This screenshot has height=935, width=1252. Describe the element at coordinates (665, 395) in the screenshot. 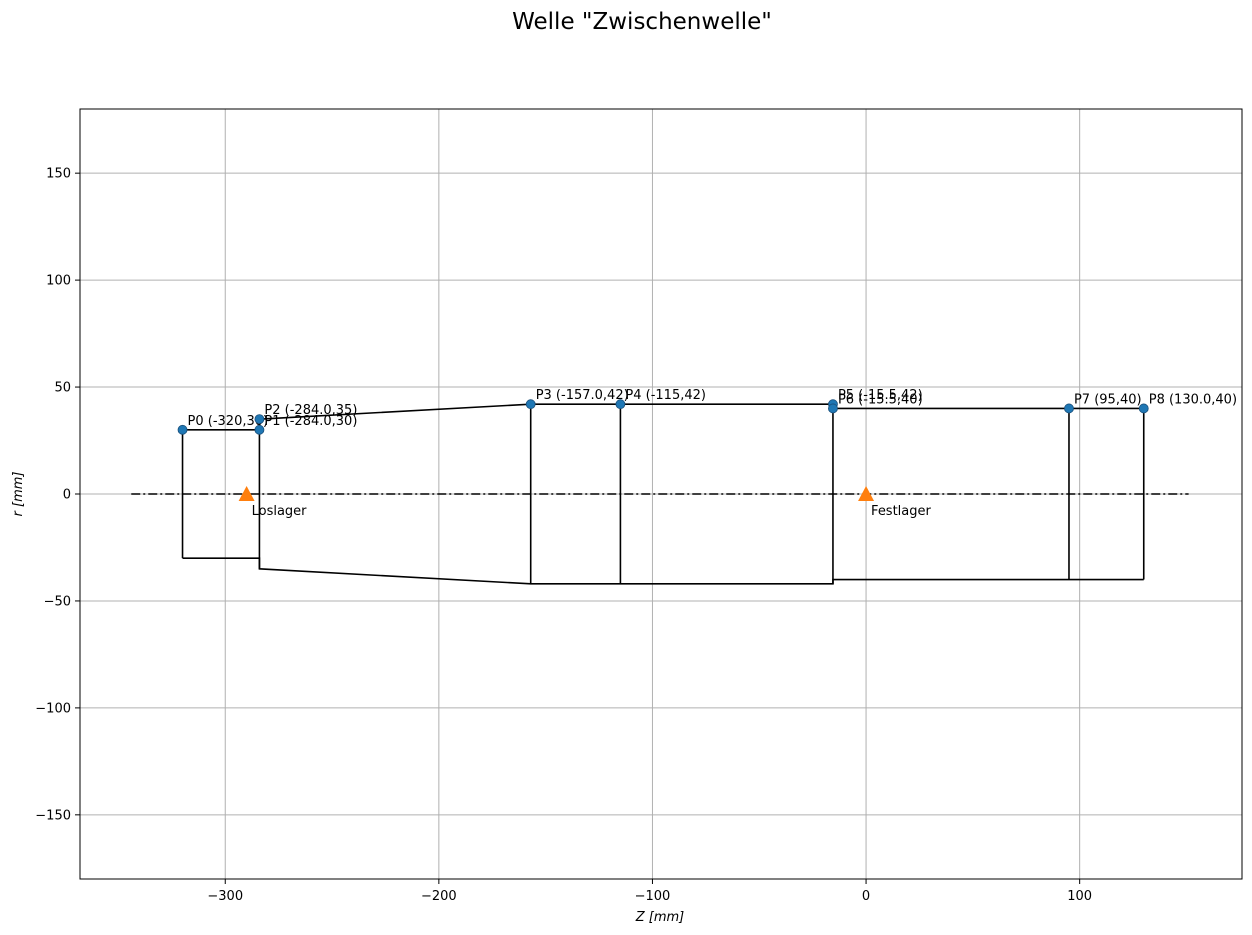

I see `point-label: P4 (-115,42)` at that location.